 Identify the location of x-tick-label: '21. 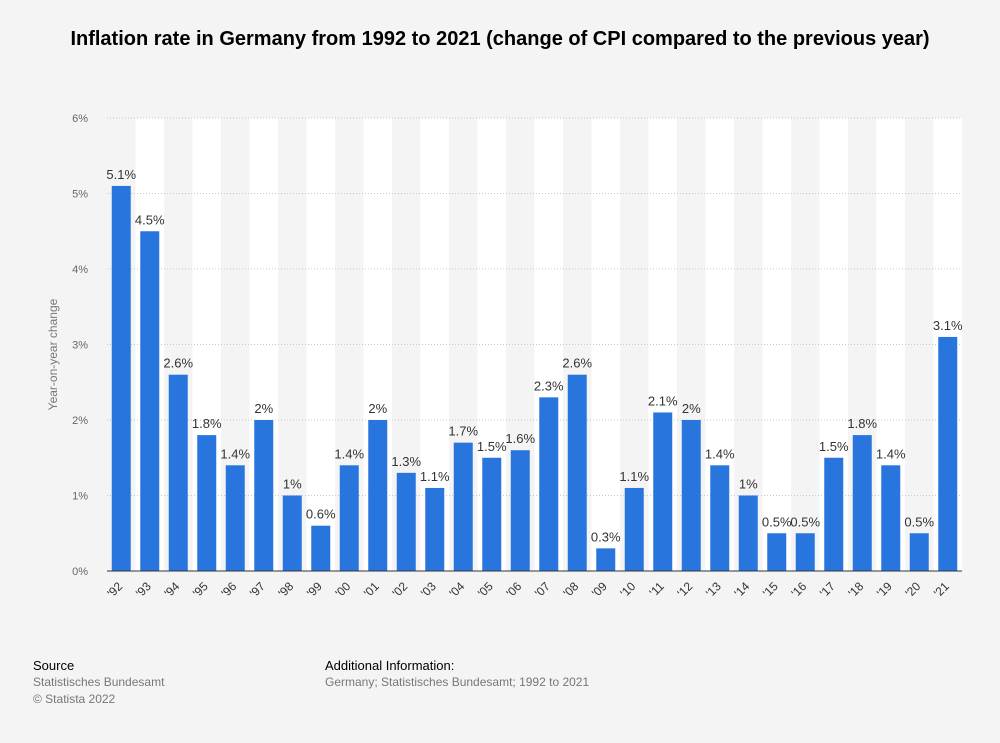
(941, 589).